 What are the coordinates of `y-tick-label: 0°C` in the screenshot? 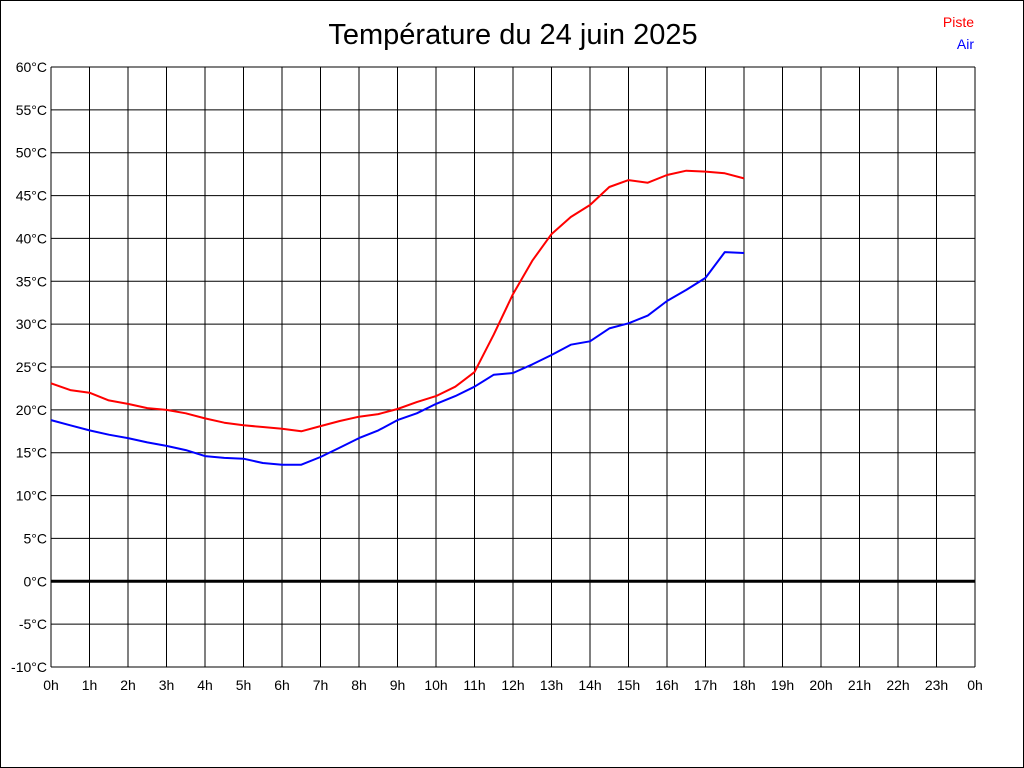 It's located at (36, 581).